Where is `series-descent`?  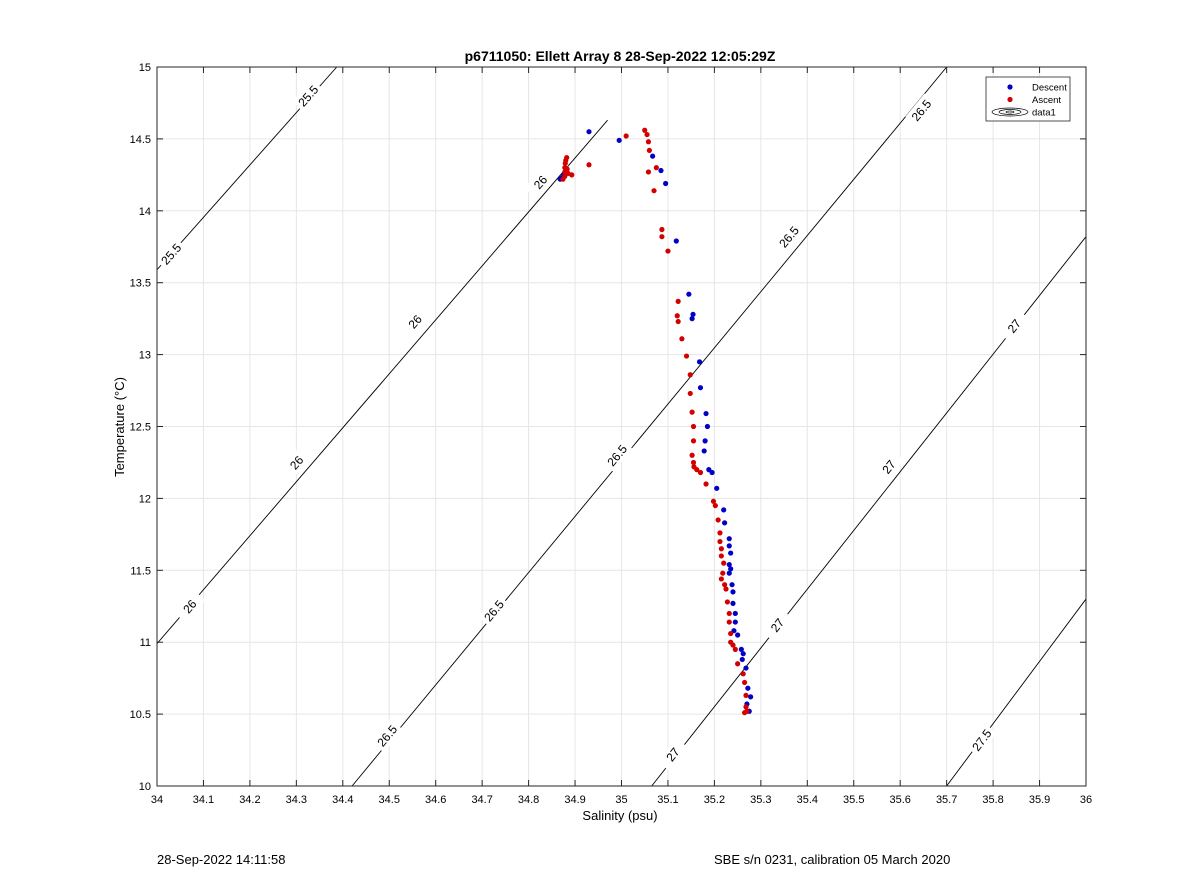
series-descent is located at coordinates (655, 421).